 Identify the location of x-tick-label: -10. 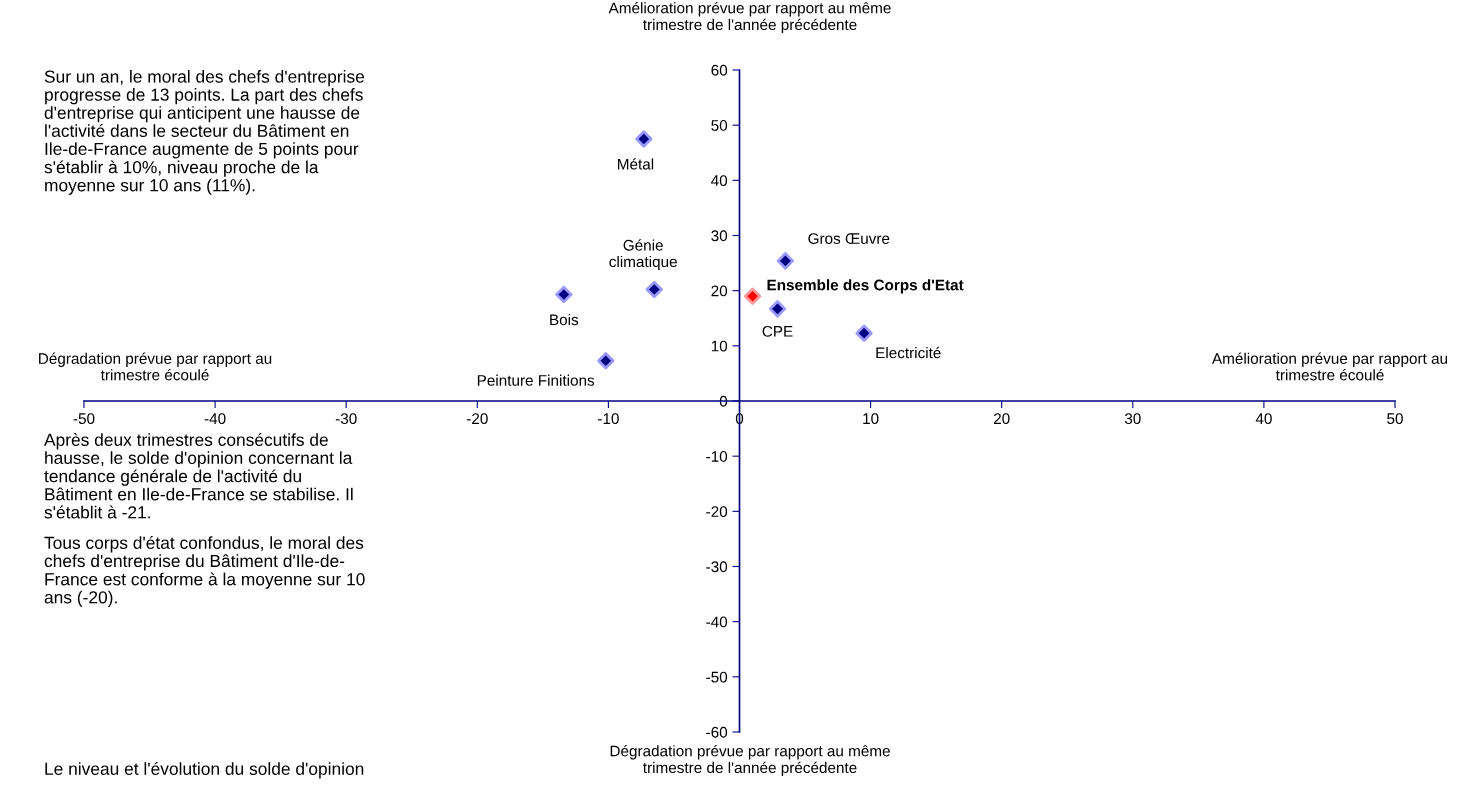
(608, 419).